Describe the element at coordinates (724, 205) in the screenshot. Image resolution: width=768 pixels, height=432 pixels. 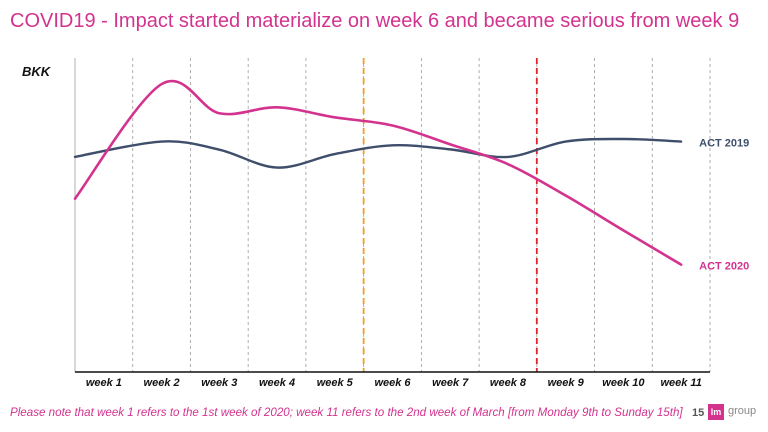
I see `series-end-labels: ACT 2019 ACT 2020` at that location.